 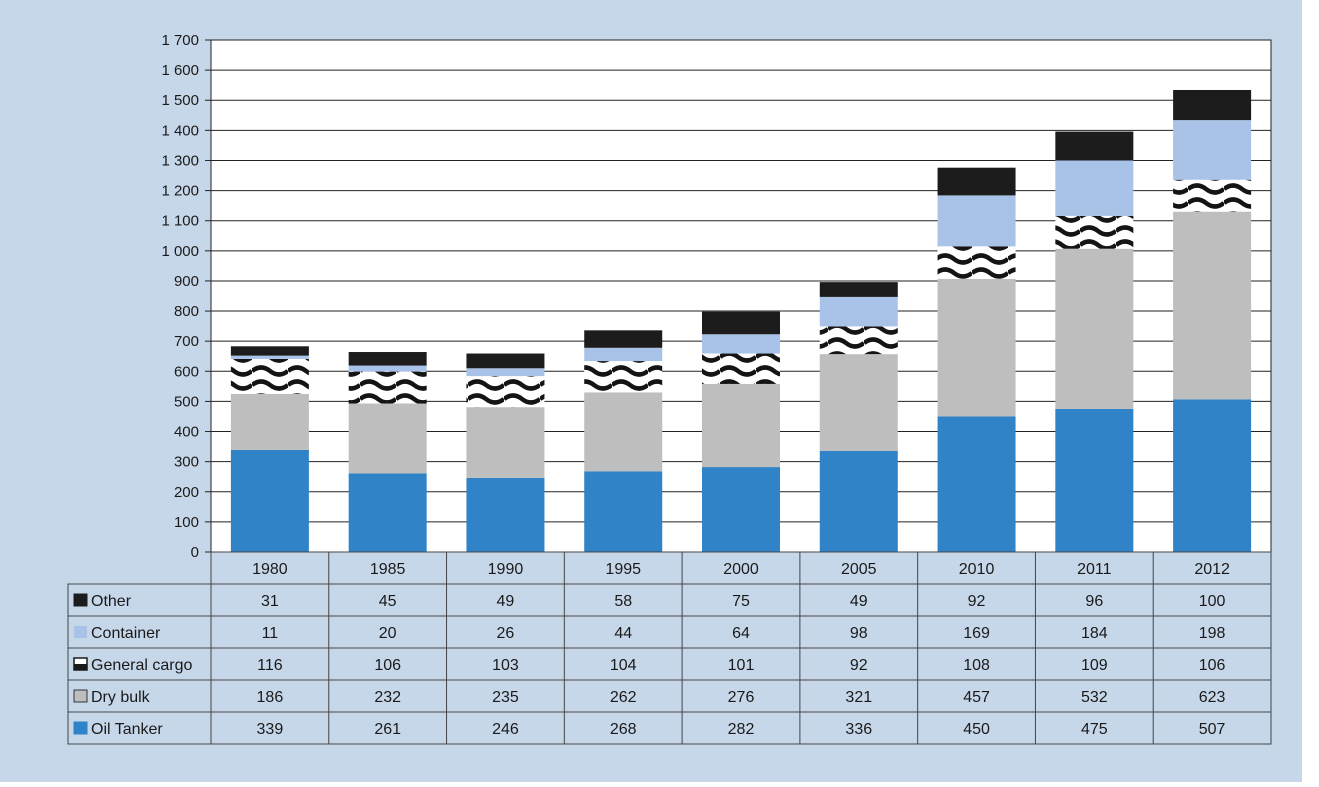 I want to click on table-cell-oil-tanker: 282, so click(x=741, y=729).